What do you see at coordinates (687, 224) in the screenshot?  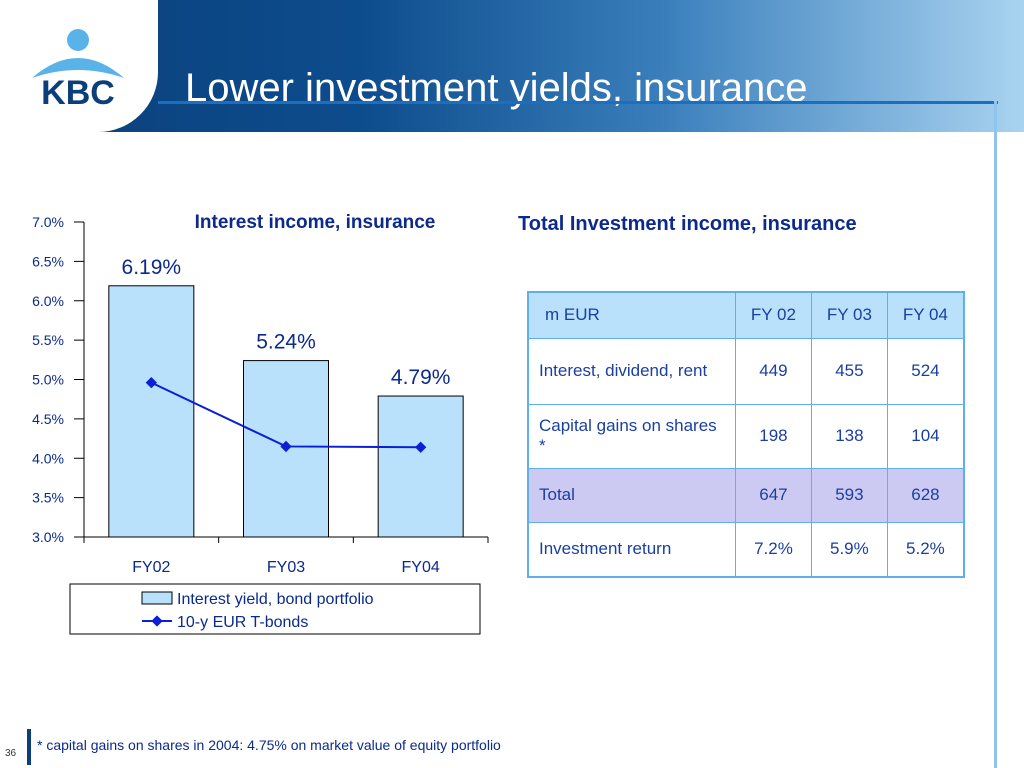 I see `table-title: Total Investment income, insurance` at bounding box center [687, 224].